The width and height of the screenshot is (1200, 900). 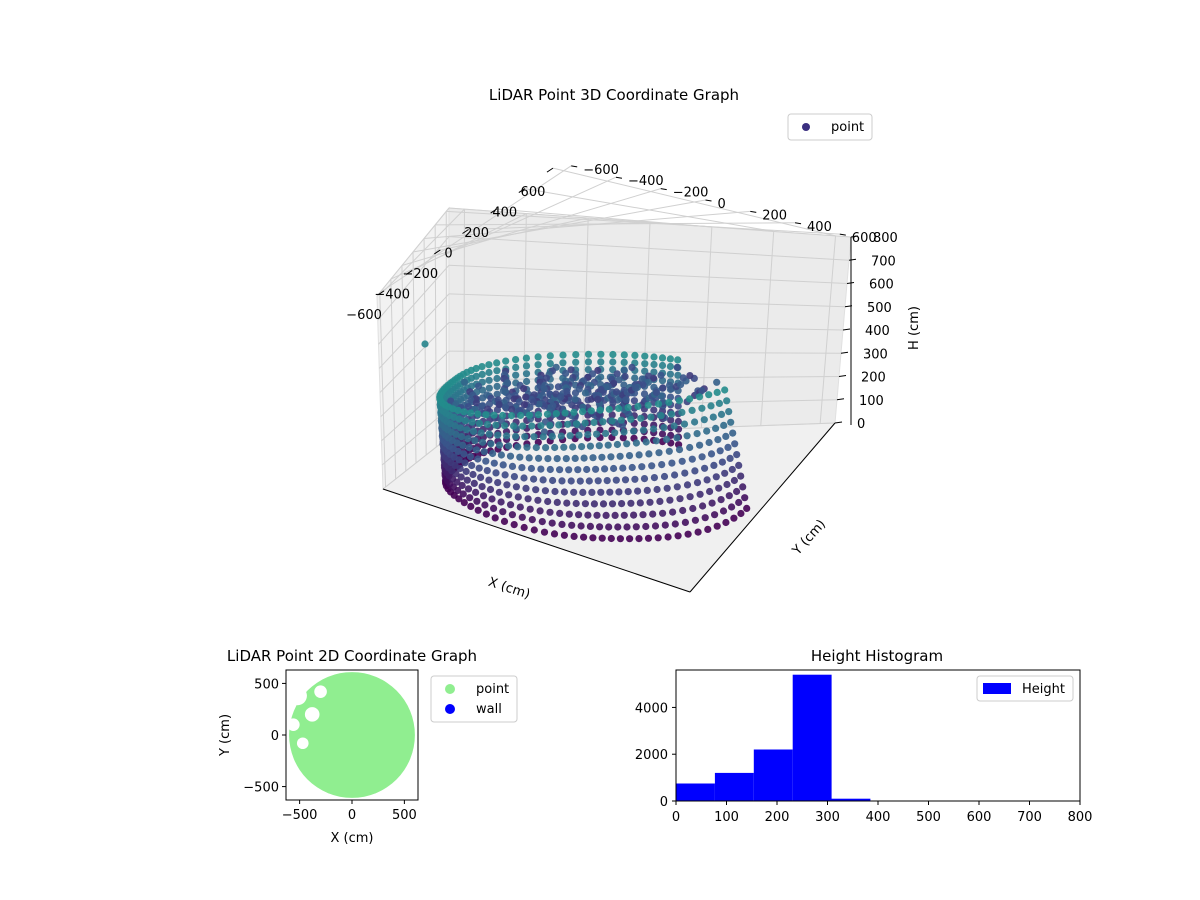 What do you see at coordinates (773, 737) in the screenshot?
I see `histogram-bars` at bounding box center [773, 737].